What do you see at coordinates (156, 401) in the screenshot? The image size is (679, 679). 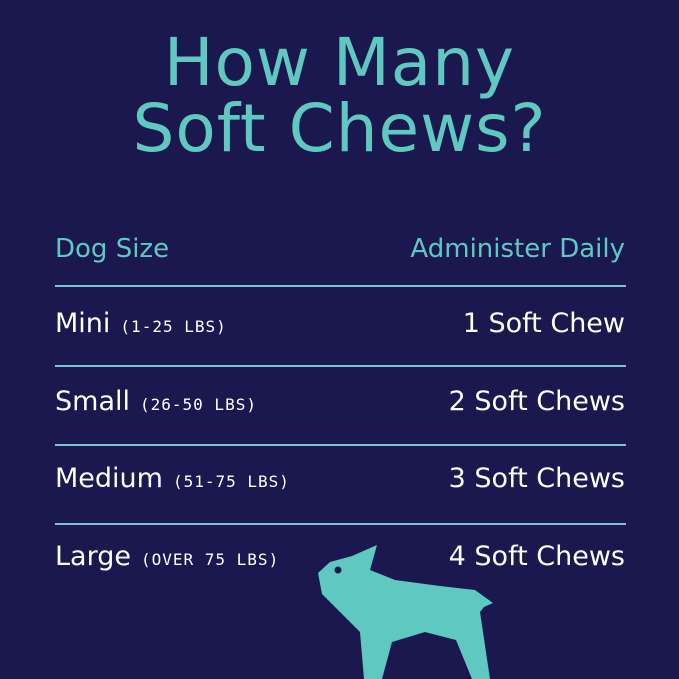 I see `row-size: Small (26-50 LBS)` at bounding box center [156, 401].